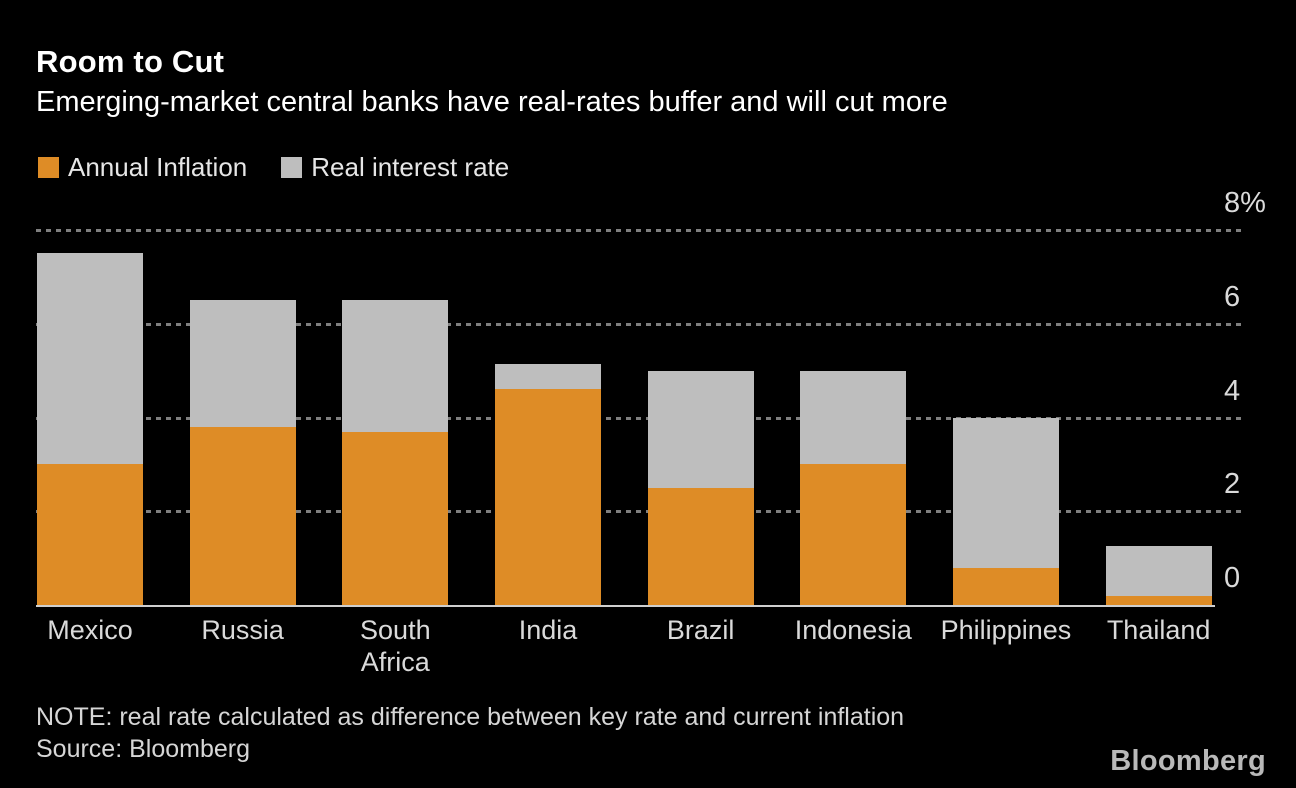 The width and height of the screenshot is (1296, 788). Describe the element at coordinates (1005, 586) in the screenshot. I see `bar-philippines-inflation` at that location.